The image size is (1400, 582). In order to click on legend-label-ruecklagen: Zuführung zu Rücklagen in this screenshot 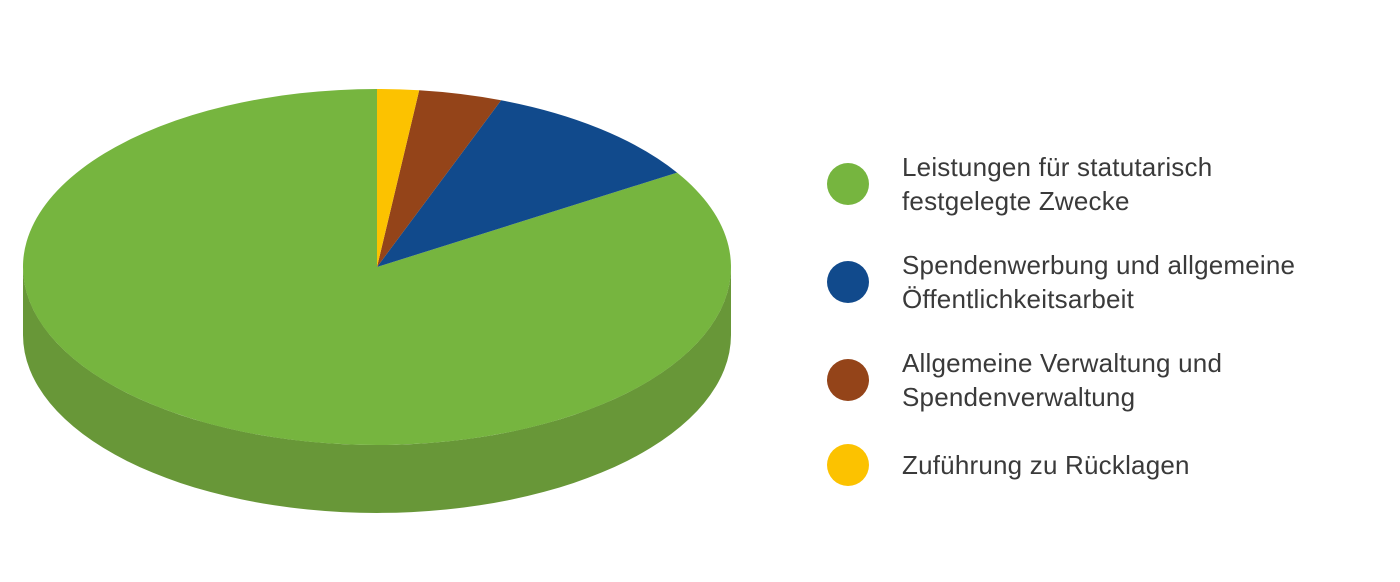, I will do `click(1046, 465)`.